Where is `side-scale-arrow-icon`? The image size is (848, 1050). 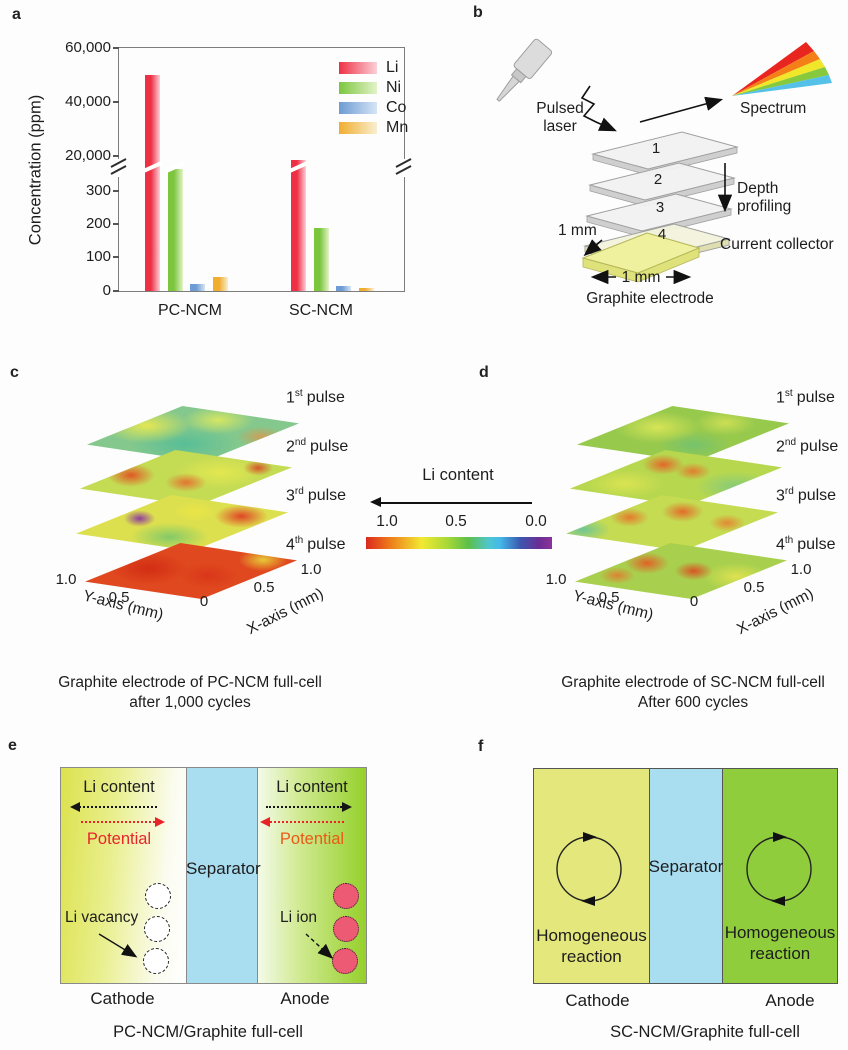 side-scale-arrow-icon is located at coordinates (593, 248).